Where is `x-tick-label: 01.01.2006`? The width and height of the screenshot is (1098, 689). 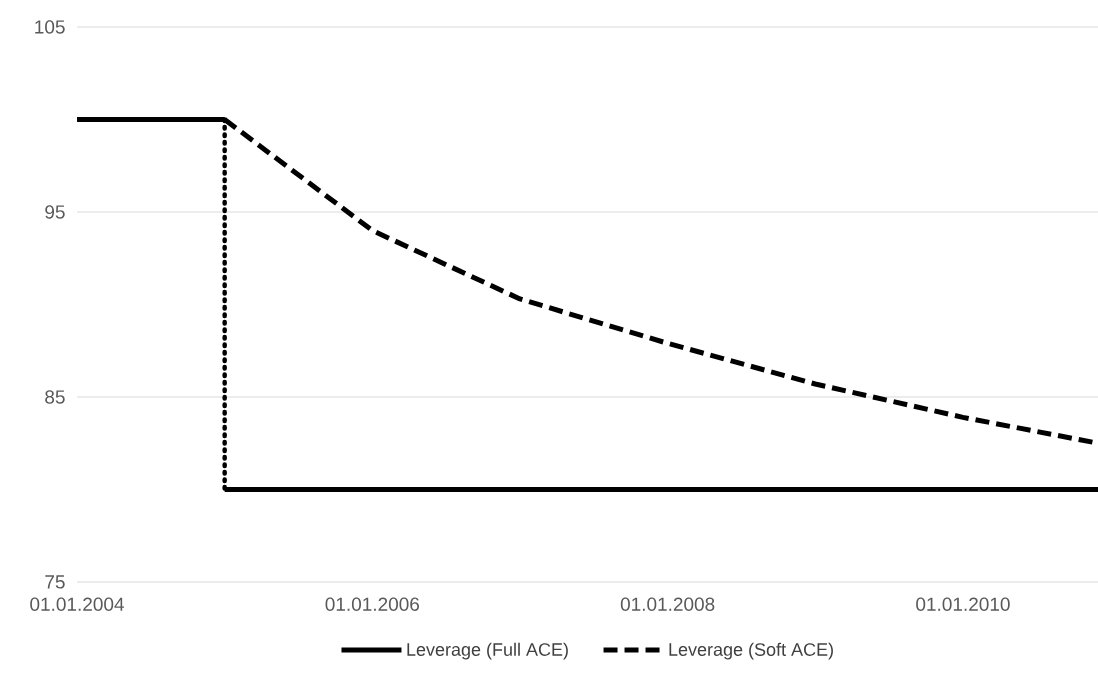 x-tick-label: 01.01.2006 is located at coordinates (372, 604).